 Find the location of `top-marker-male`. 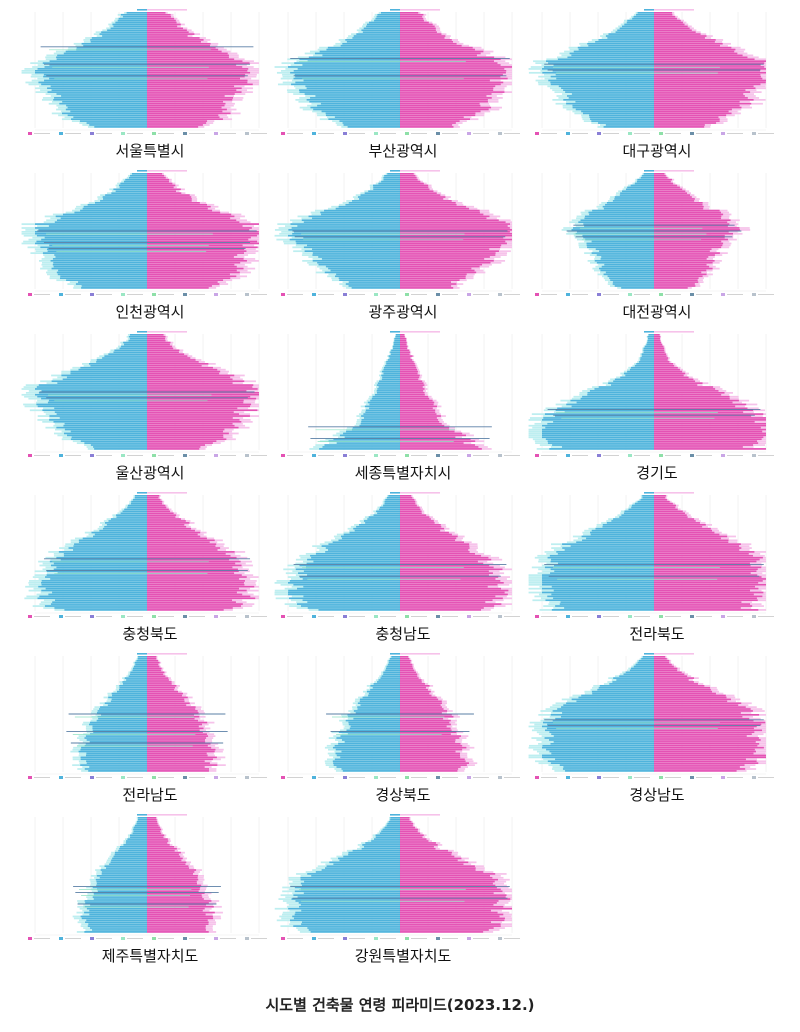

top-marker-male is located at coordinates (649, 493).